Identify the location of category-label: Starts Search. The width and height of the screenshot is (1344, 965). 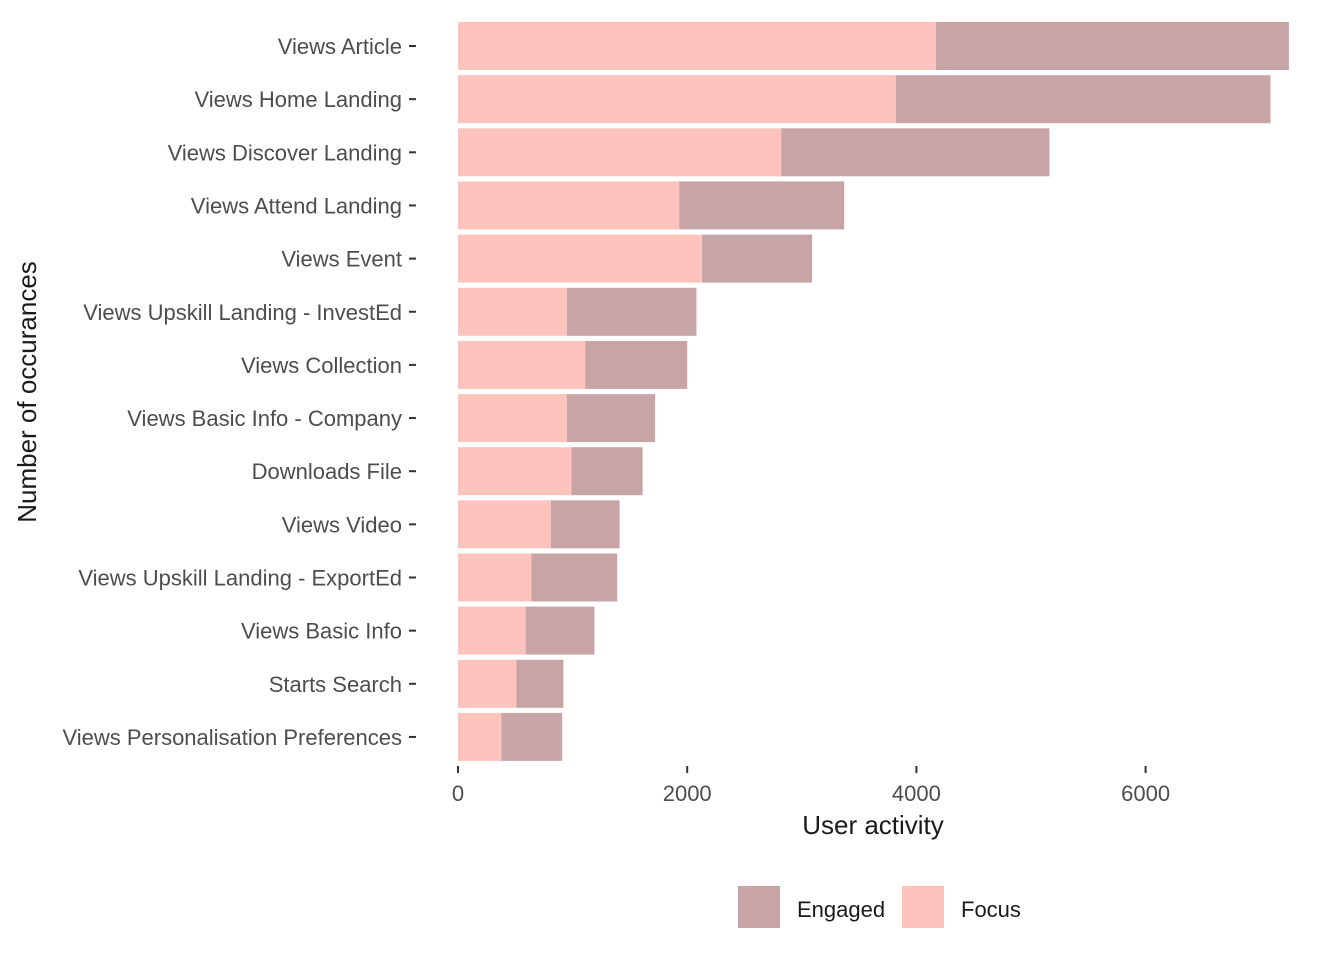
(335, 684).